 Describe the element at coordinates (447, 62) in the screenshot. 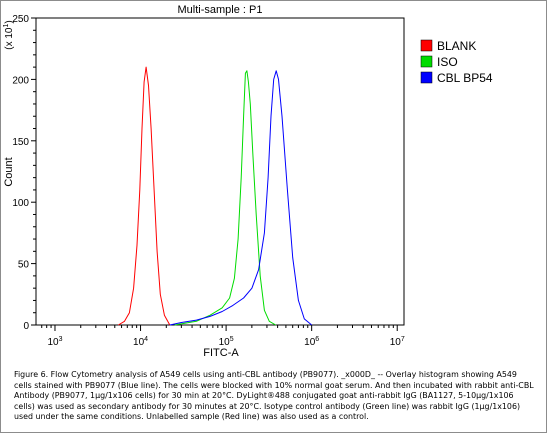

I see `legend-label: ISO` at that location.